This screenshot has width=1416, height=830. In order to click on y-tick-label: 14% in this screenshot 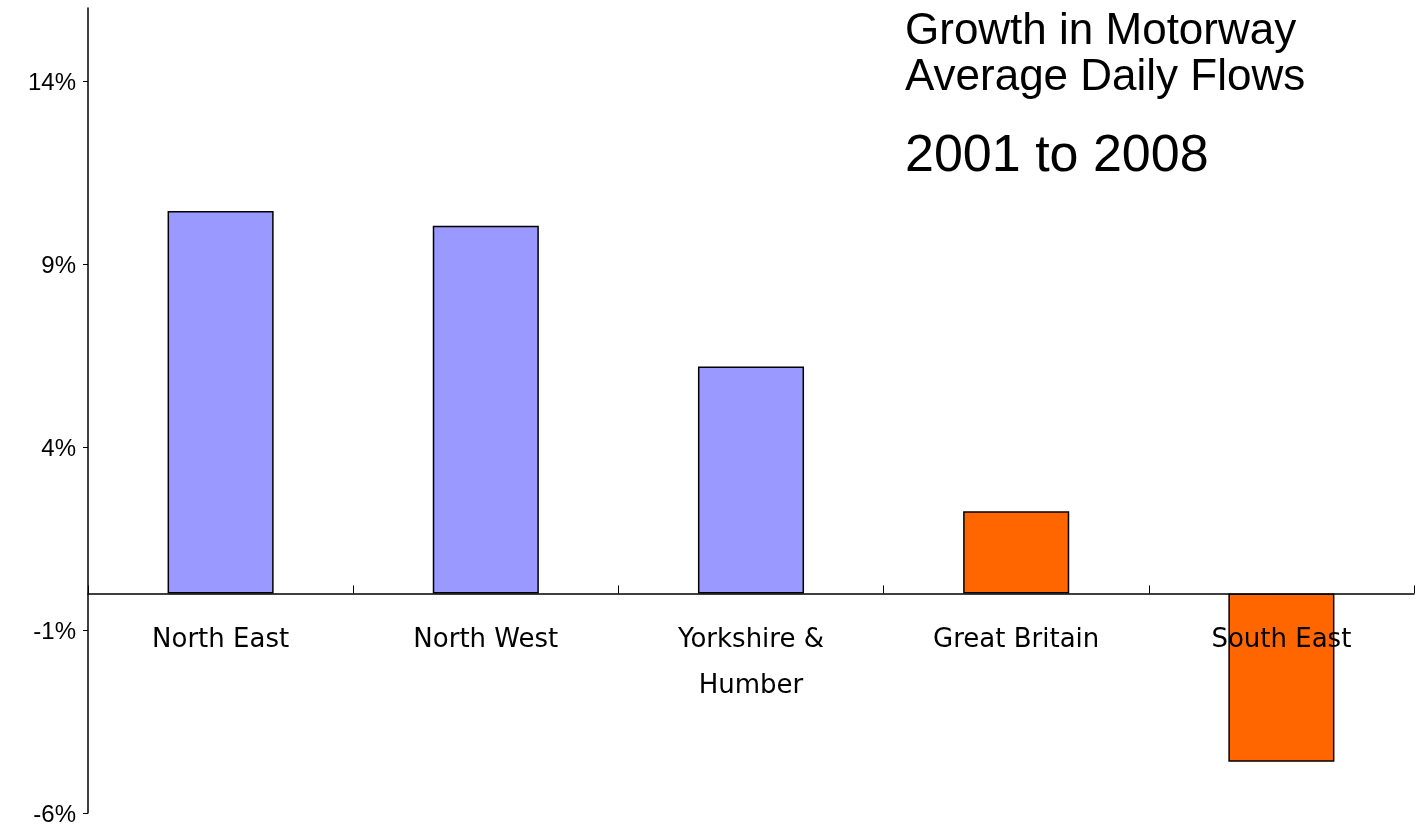, I will do `click(51, 81)`.